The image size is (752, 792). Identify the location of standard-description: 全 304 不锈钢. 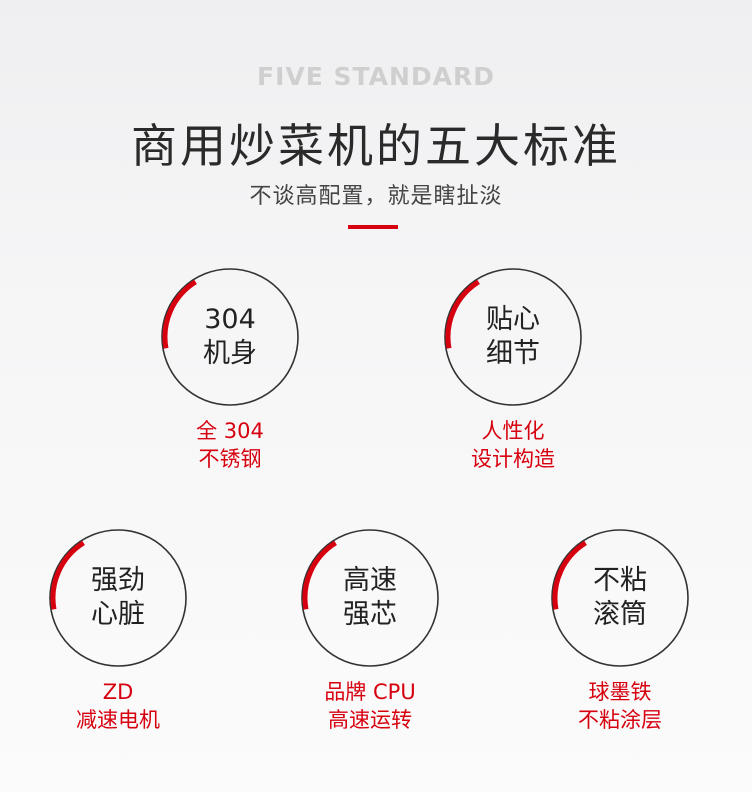
(230, 445).